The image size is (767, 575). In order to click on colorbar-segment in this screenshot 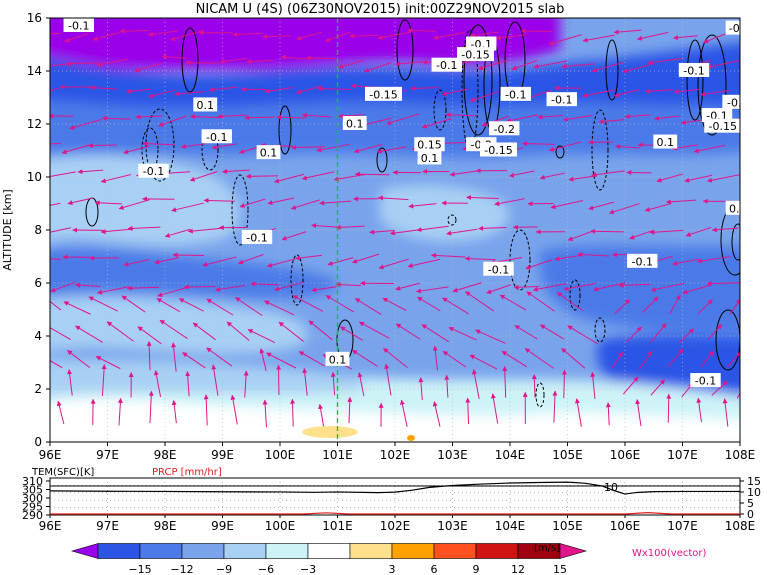, I will do `click(203, 551)`.